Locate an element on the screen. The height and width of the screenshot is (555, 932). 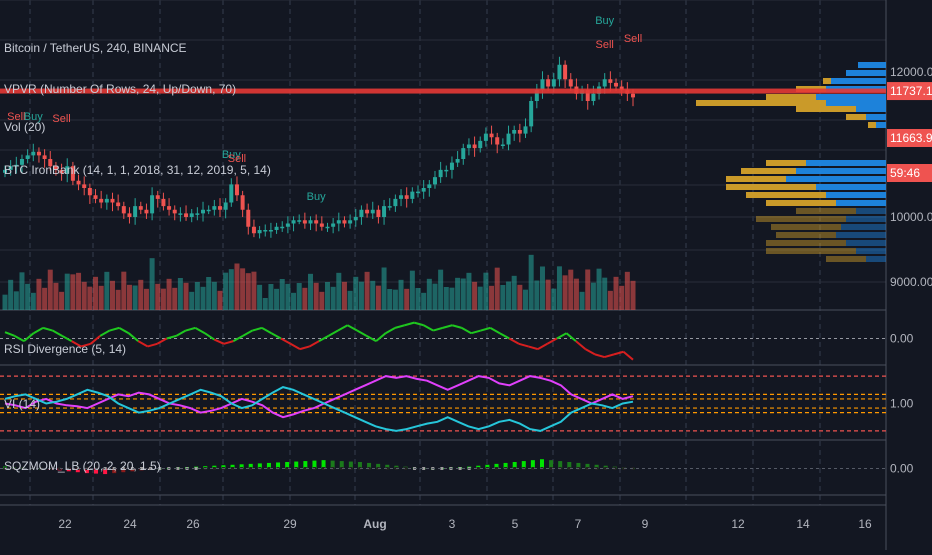
volume-bars is located at coordinates (319, 282).